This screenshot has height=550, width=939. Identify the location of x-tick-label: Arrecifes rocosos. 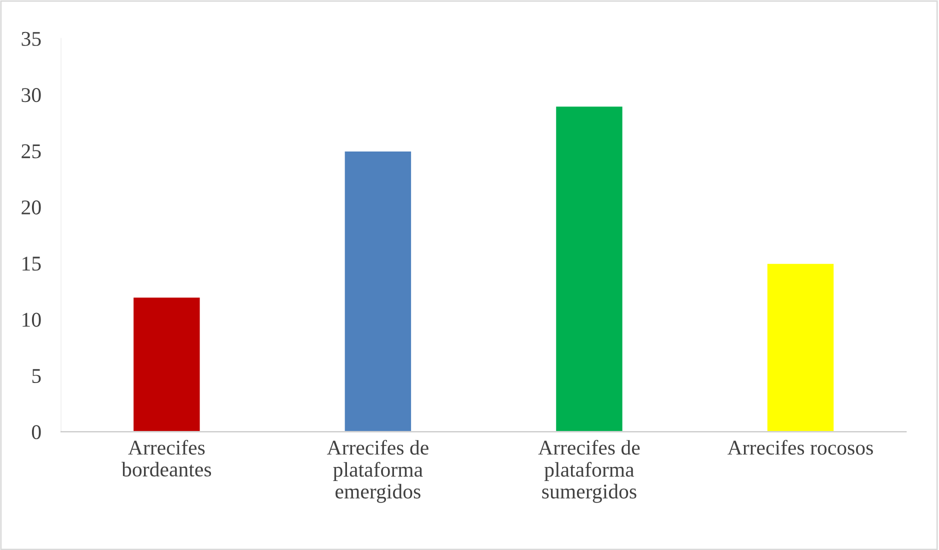
(800, 447).